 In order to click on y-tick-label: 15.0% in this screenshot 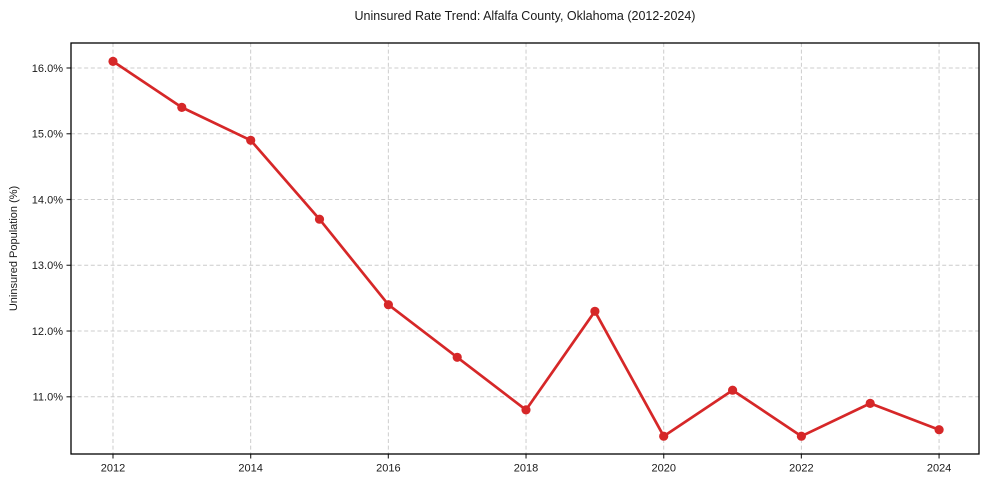, I will do `click(47, 135)`.